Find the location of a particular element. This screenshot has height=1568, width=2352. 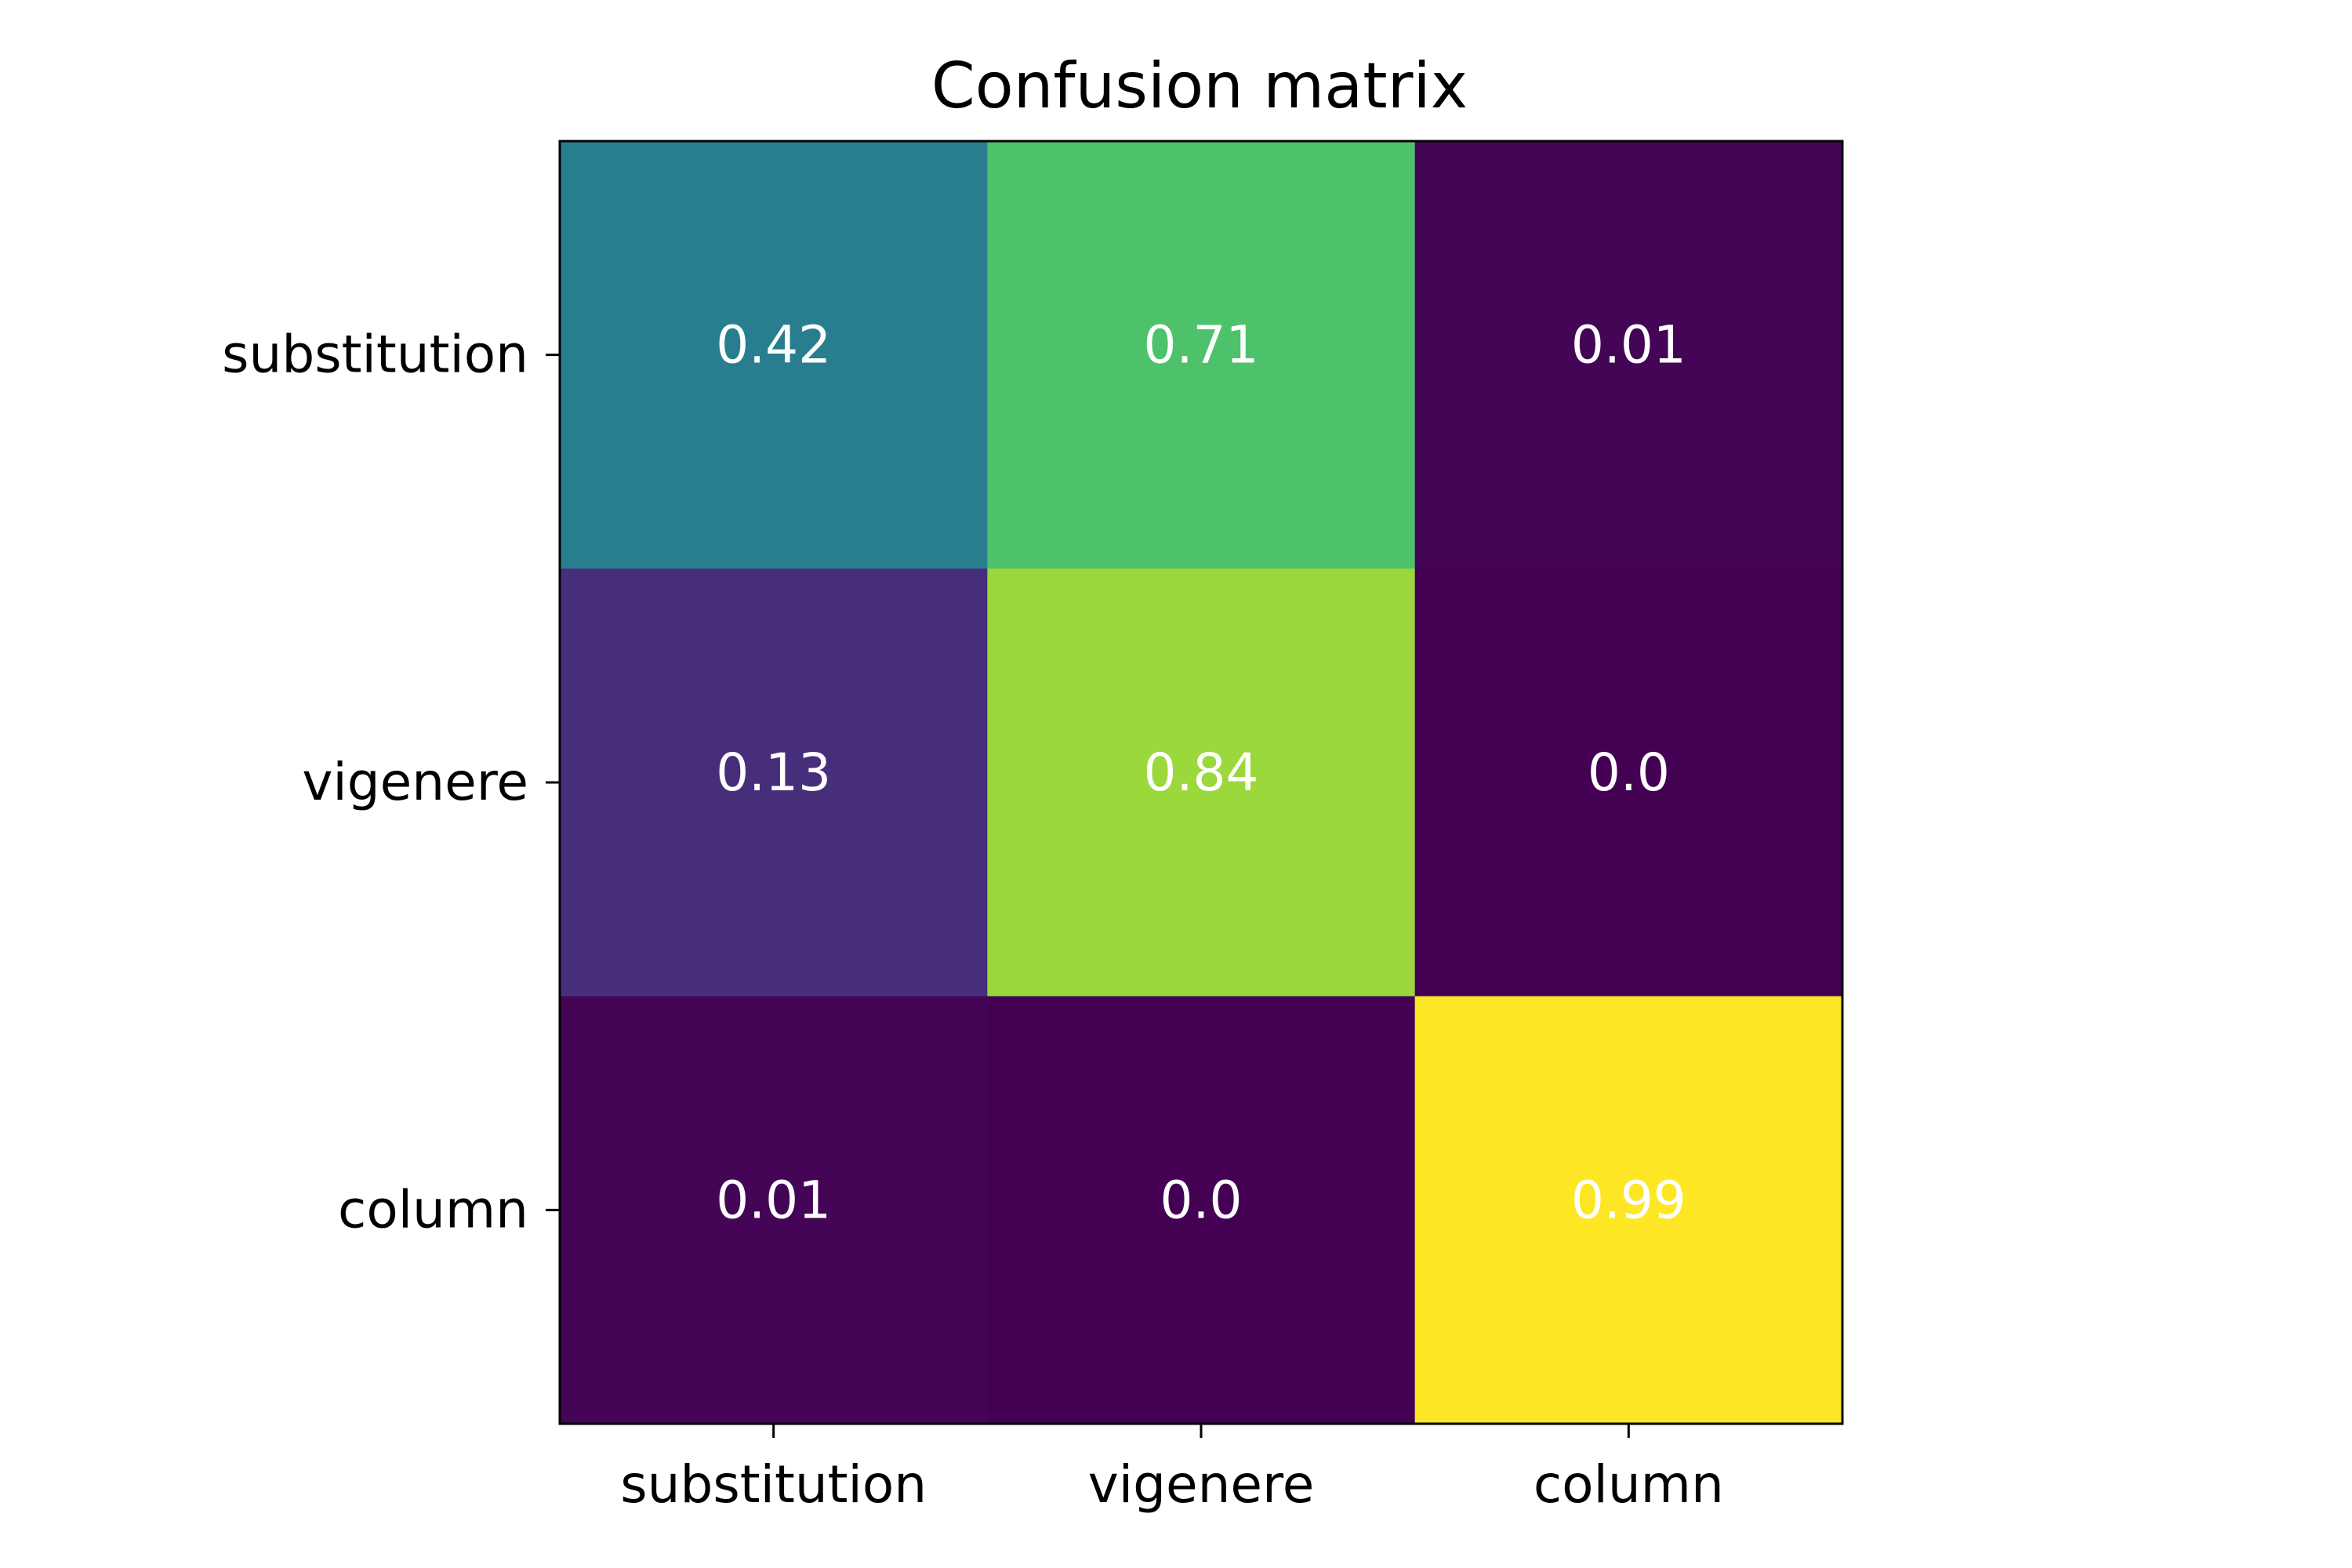

cell-value-label-r2-c1: 0.0 is located at coordinates (1201, 1200).